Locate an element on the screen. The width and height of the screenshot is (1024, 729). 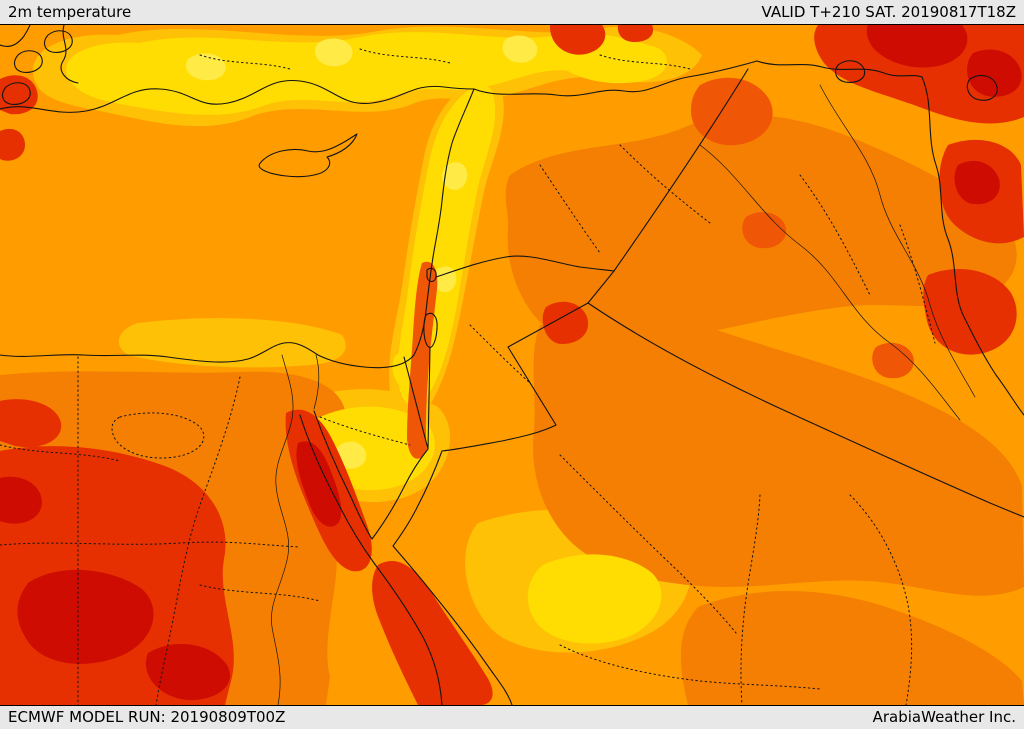
israel-egypt-border is located at coordinates (416, 403).